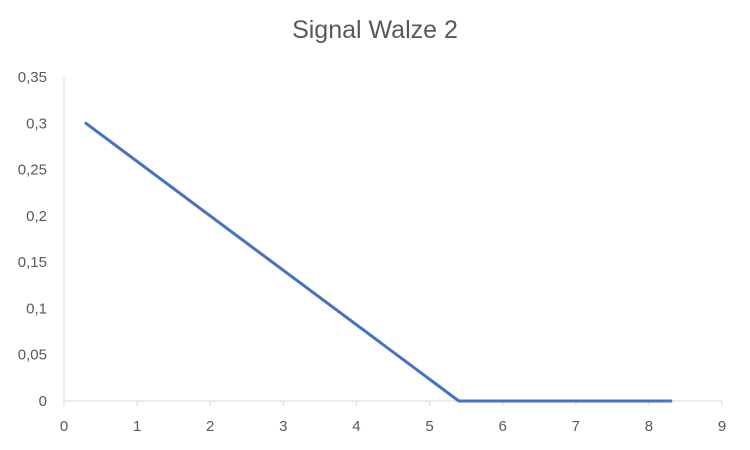 Image resolution: width=750 pixels, height=450 pixels. I want to click on x-tick-label: 1, so click(137, 426).